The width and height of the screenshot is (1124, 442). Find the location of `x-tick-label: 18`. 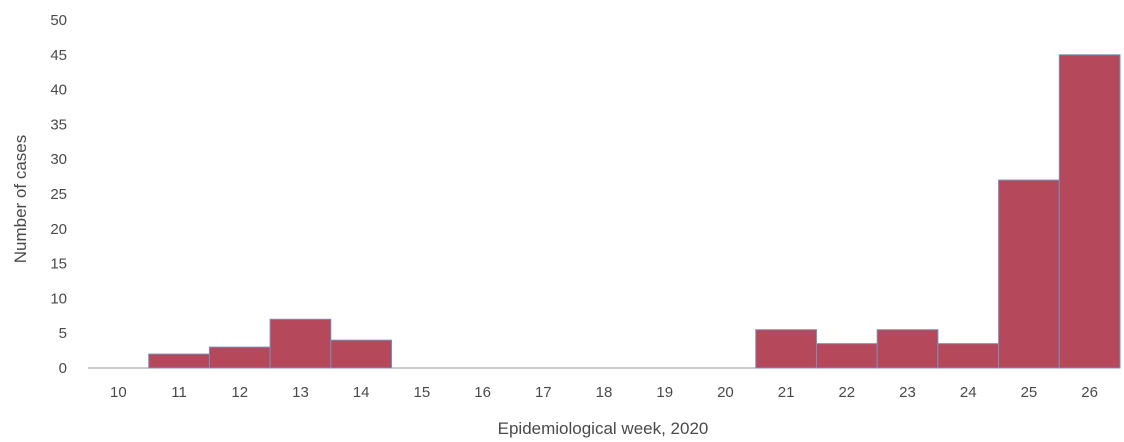

x-tick-label: 18 is located at coordinates (604, 392).